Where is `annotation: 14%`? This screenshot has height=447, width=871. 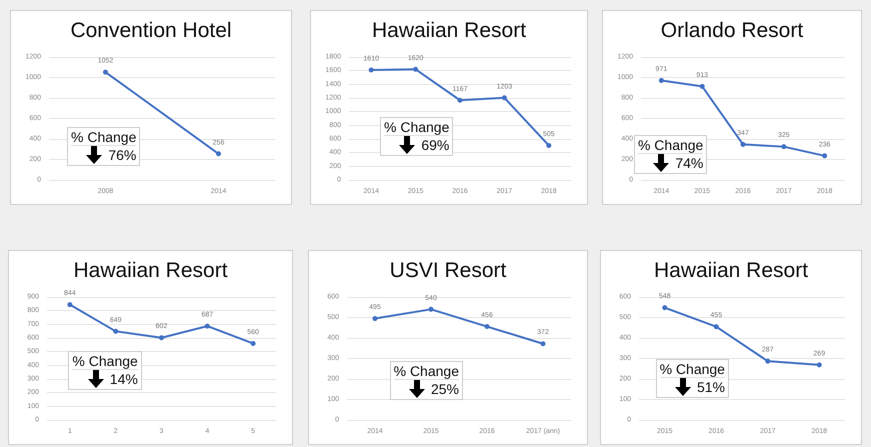 annotation: 14% is located at coordinates (124, 379).